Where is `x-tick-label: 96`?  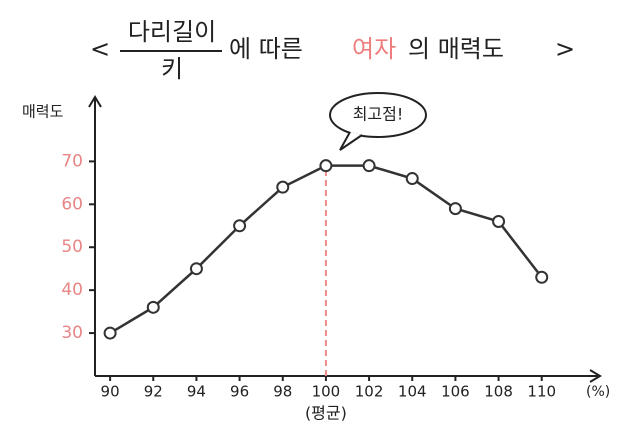 x-tick-label: 96 is located at coordinates (239, 392).